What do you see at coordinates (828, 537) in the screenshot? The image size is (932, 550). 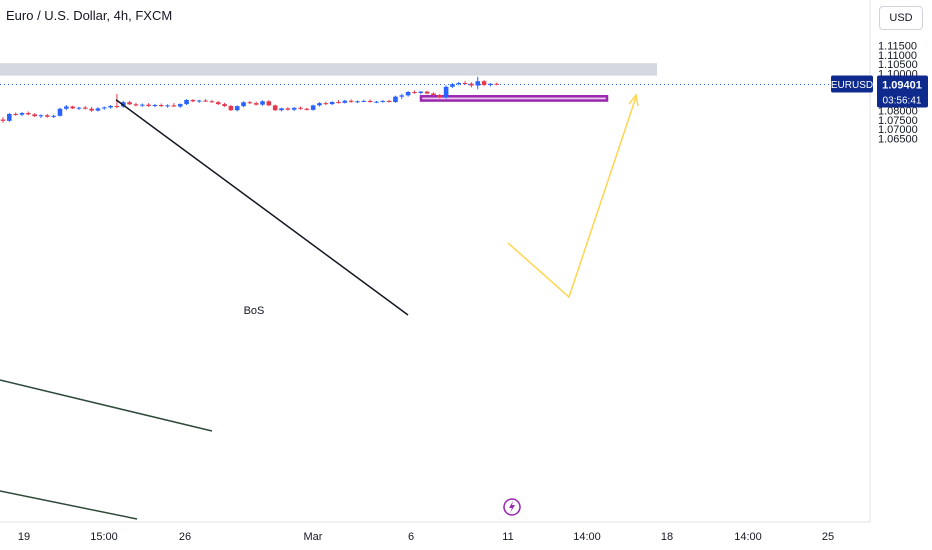 I see `x-tick-label: 25` at bounding box center [828, 537].